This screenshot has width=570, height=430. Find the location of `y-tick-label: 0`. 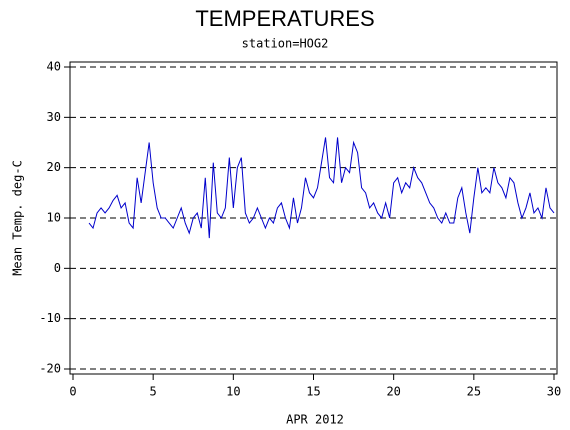

y-tick-label: 0 is located at coordinates (57, 268).